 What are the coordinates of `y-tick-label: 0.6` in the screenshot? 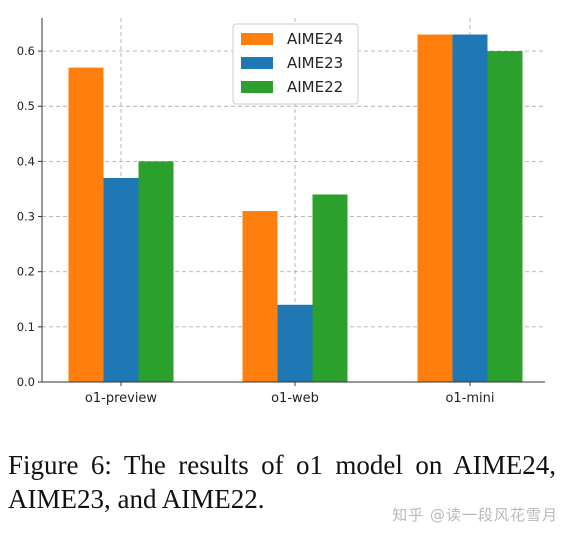 It's located at (26, 51).